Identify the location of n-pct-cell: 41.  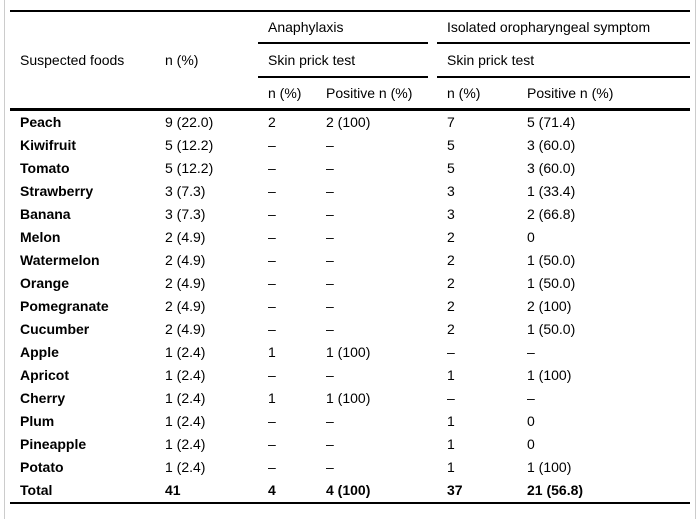
(173, 489).